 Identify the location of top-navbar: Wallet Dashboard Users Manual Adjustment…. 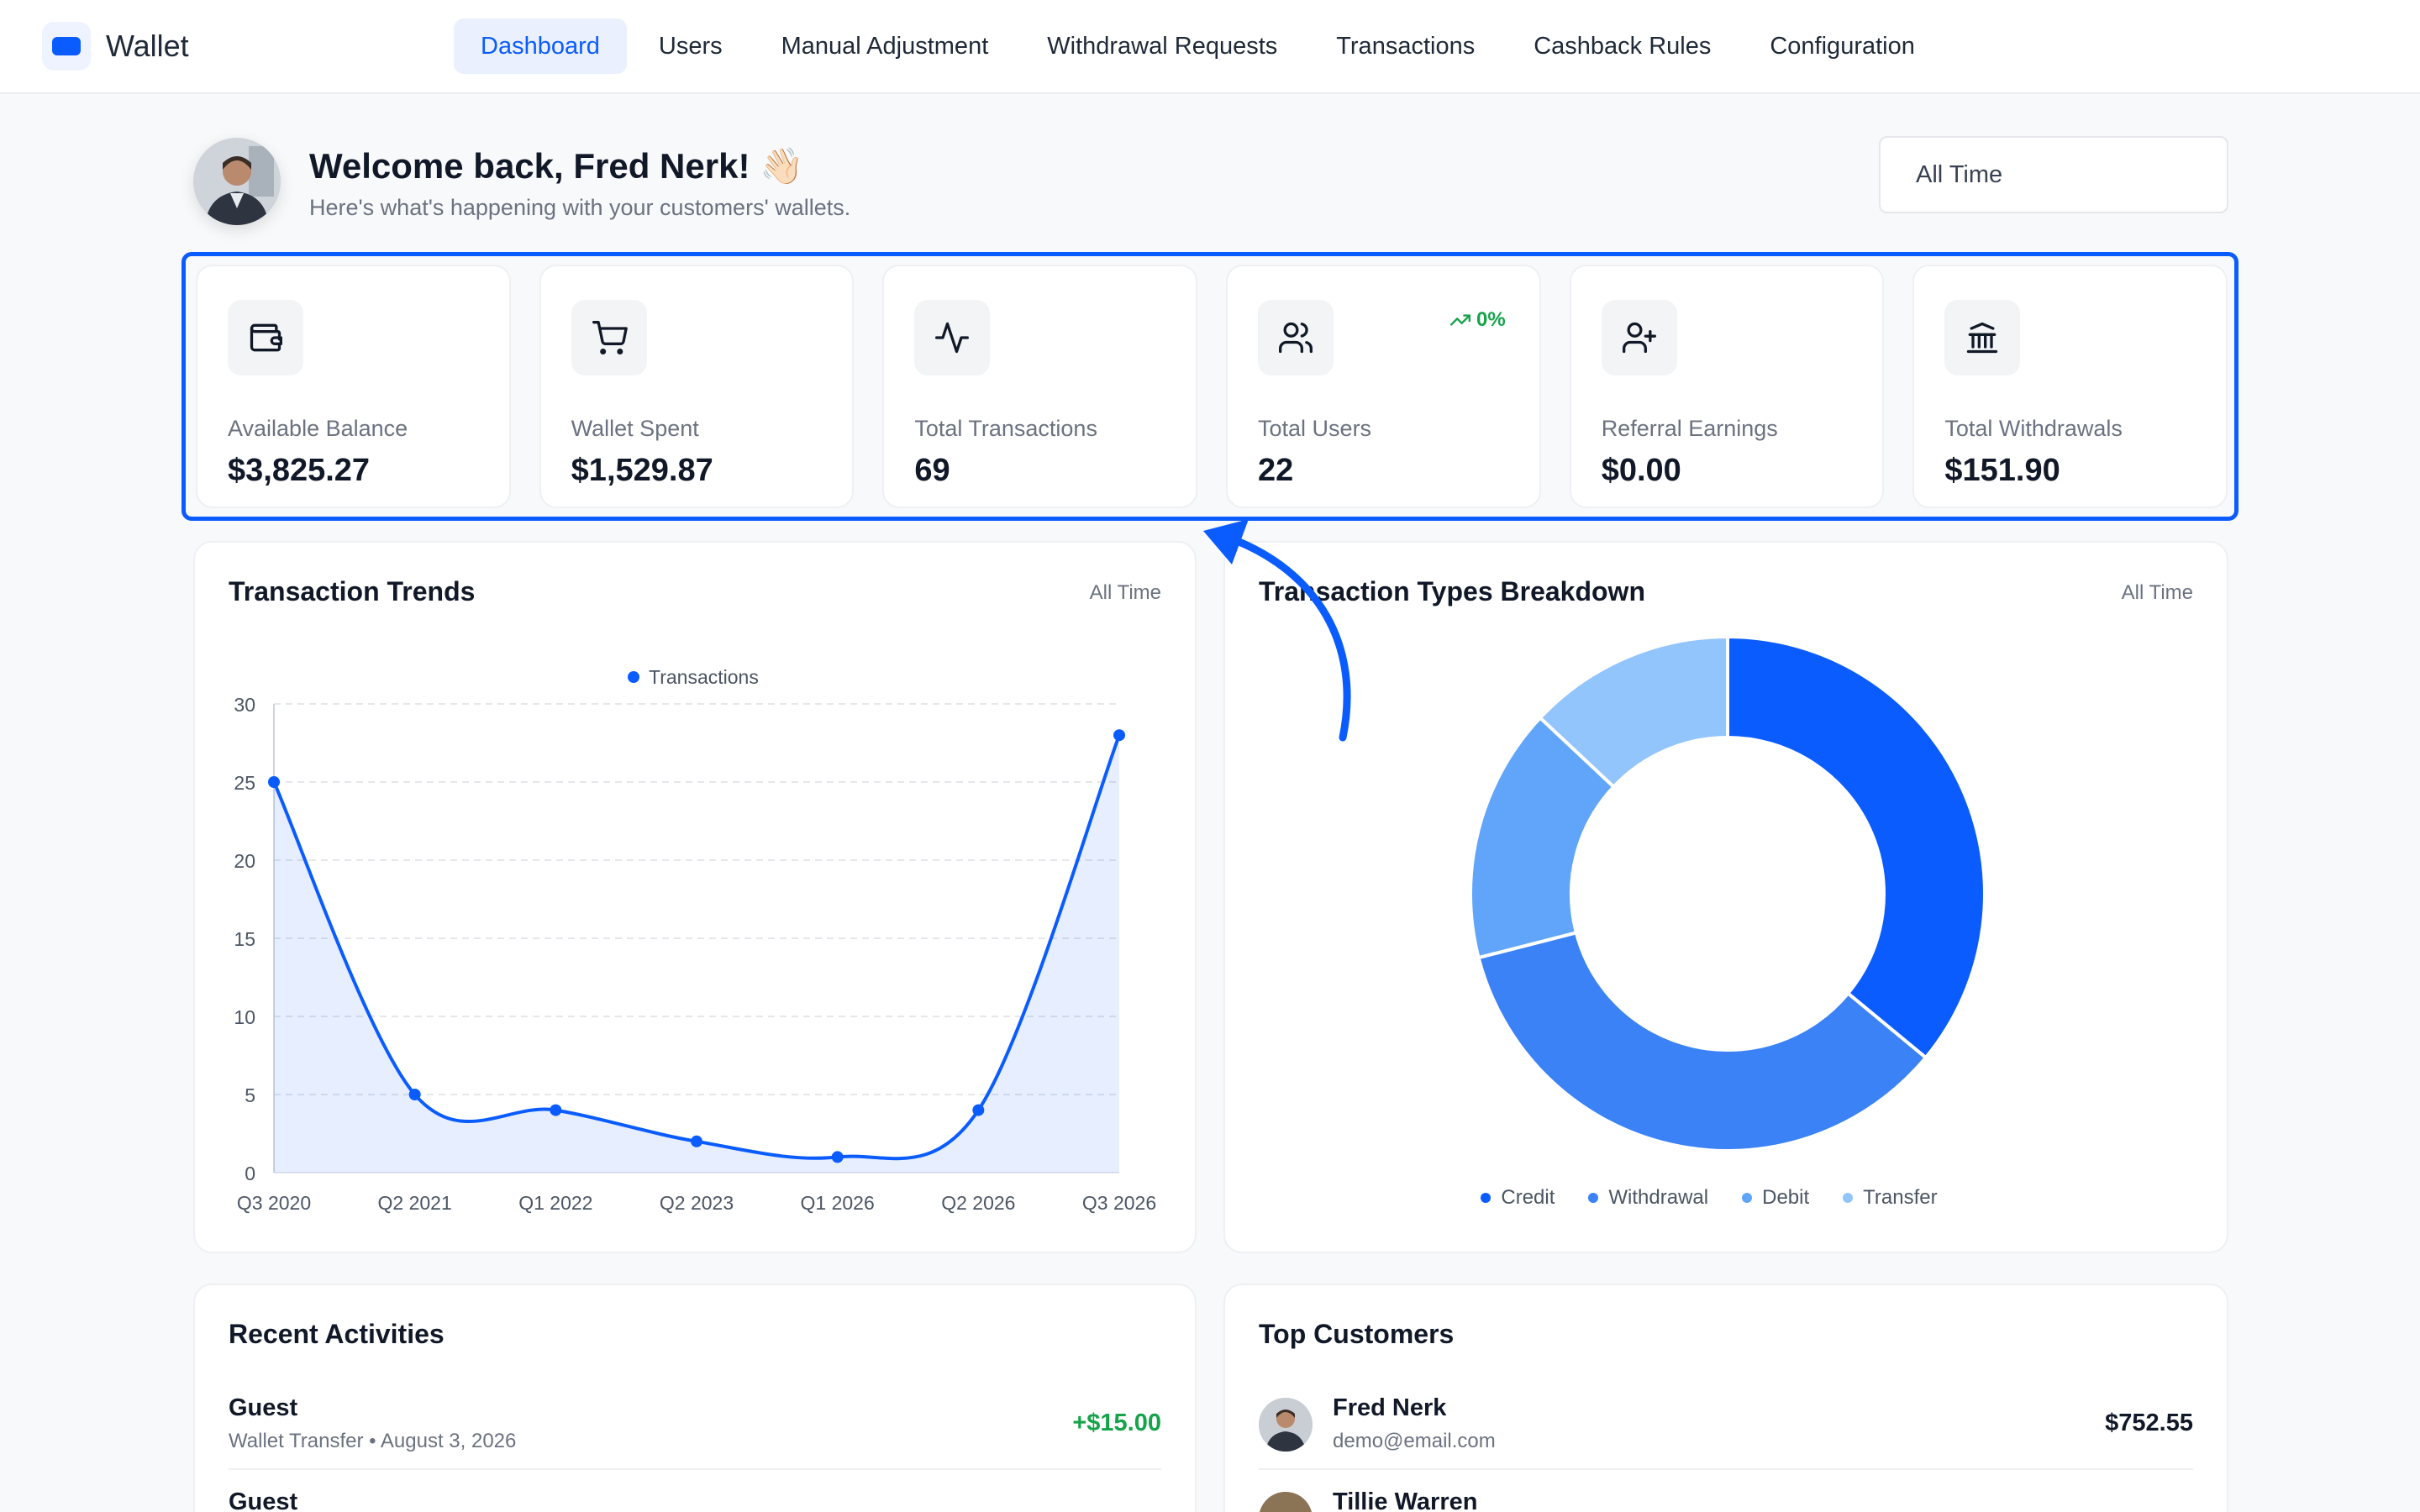
(1210, 47).